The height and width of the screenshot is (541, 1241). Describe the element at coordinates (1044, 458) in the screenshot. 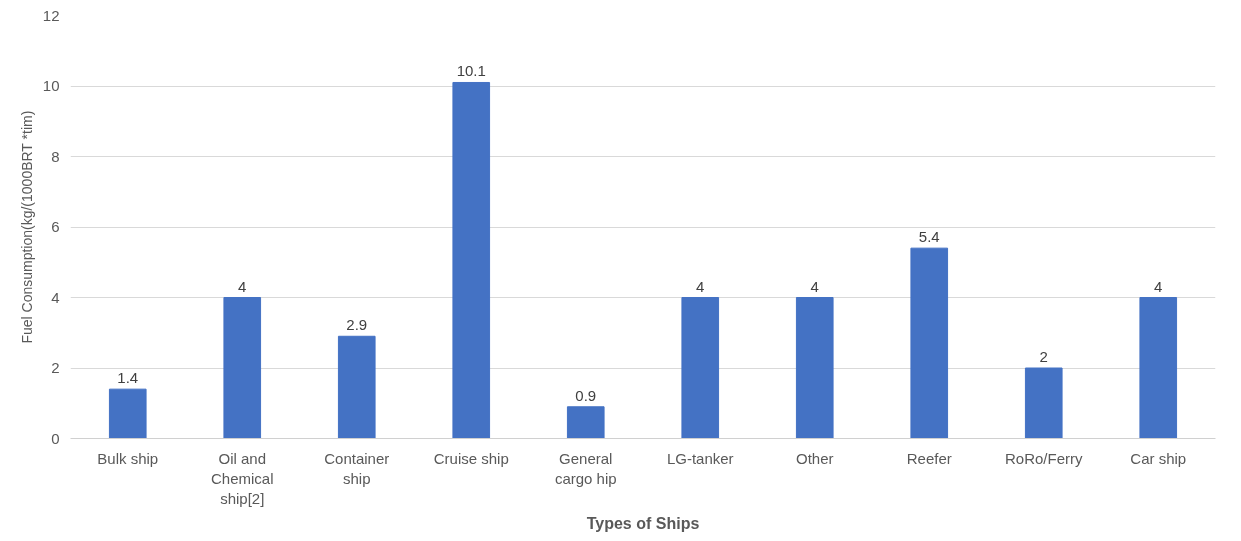

I see `x-tick-label: RoRo/Ferry` at that location.